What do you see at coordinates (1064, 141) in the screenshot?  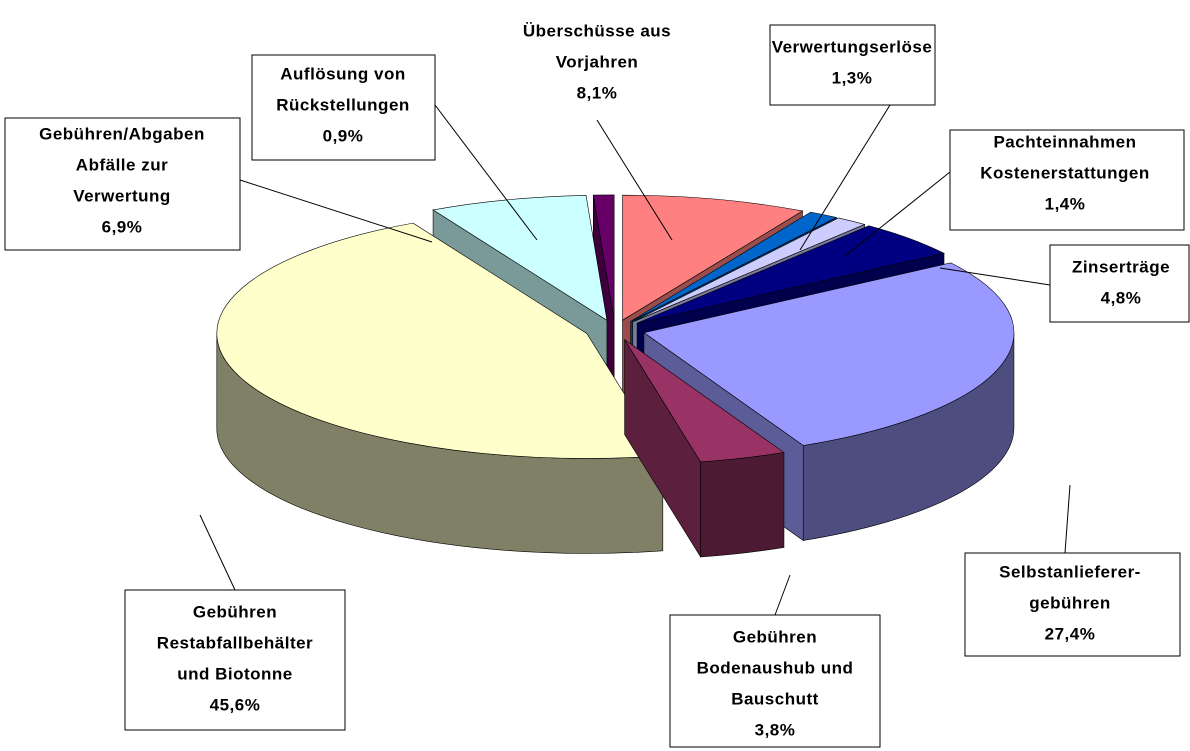 I see `slice-label: Pachteinnahmen` at bounding box center [1064, 141].